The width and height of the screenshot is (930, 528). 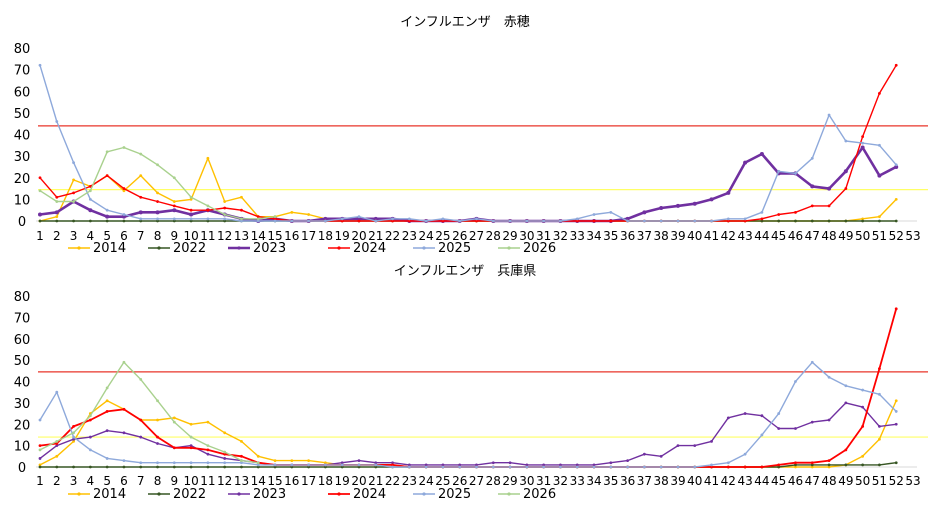 I want to click on x-tick-label: 37, so click(x=644, y=236).